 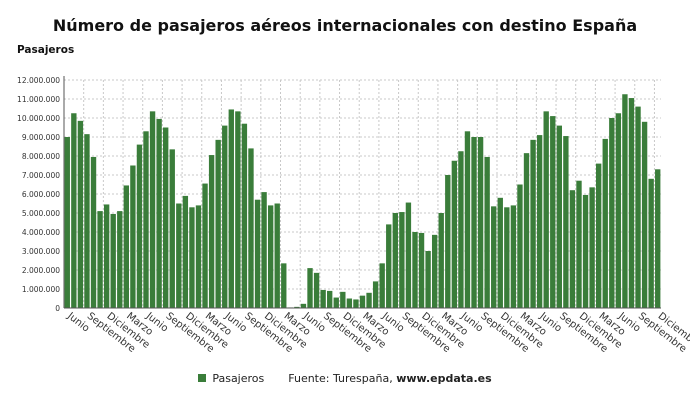 I want to click on y-tick-label: 4.000.000, so click(x=41, y=232).